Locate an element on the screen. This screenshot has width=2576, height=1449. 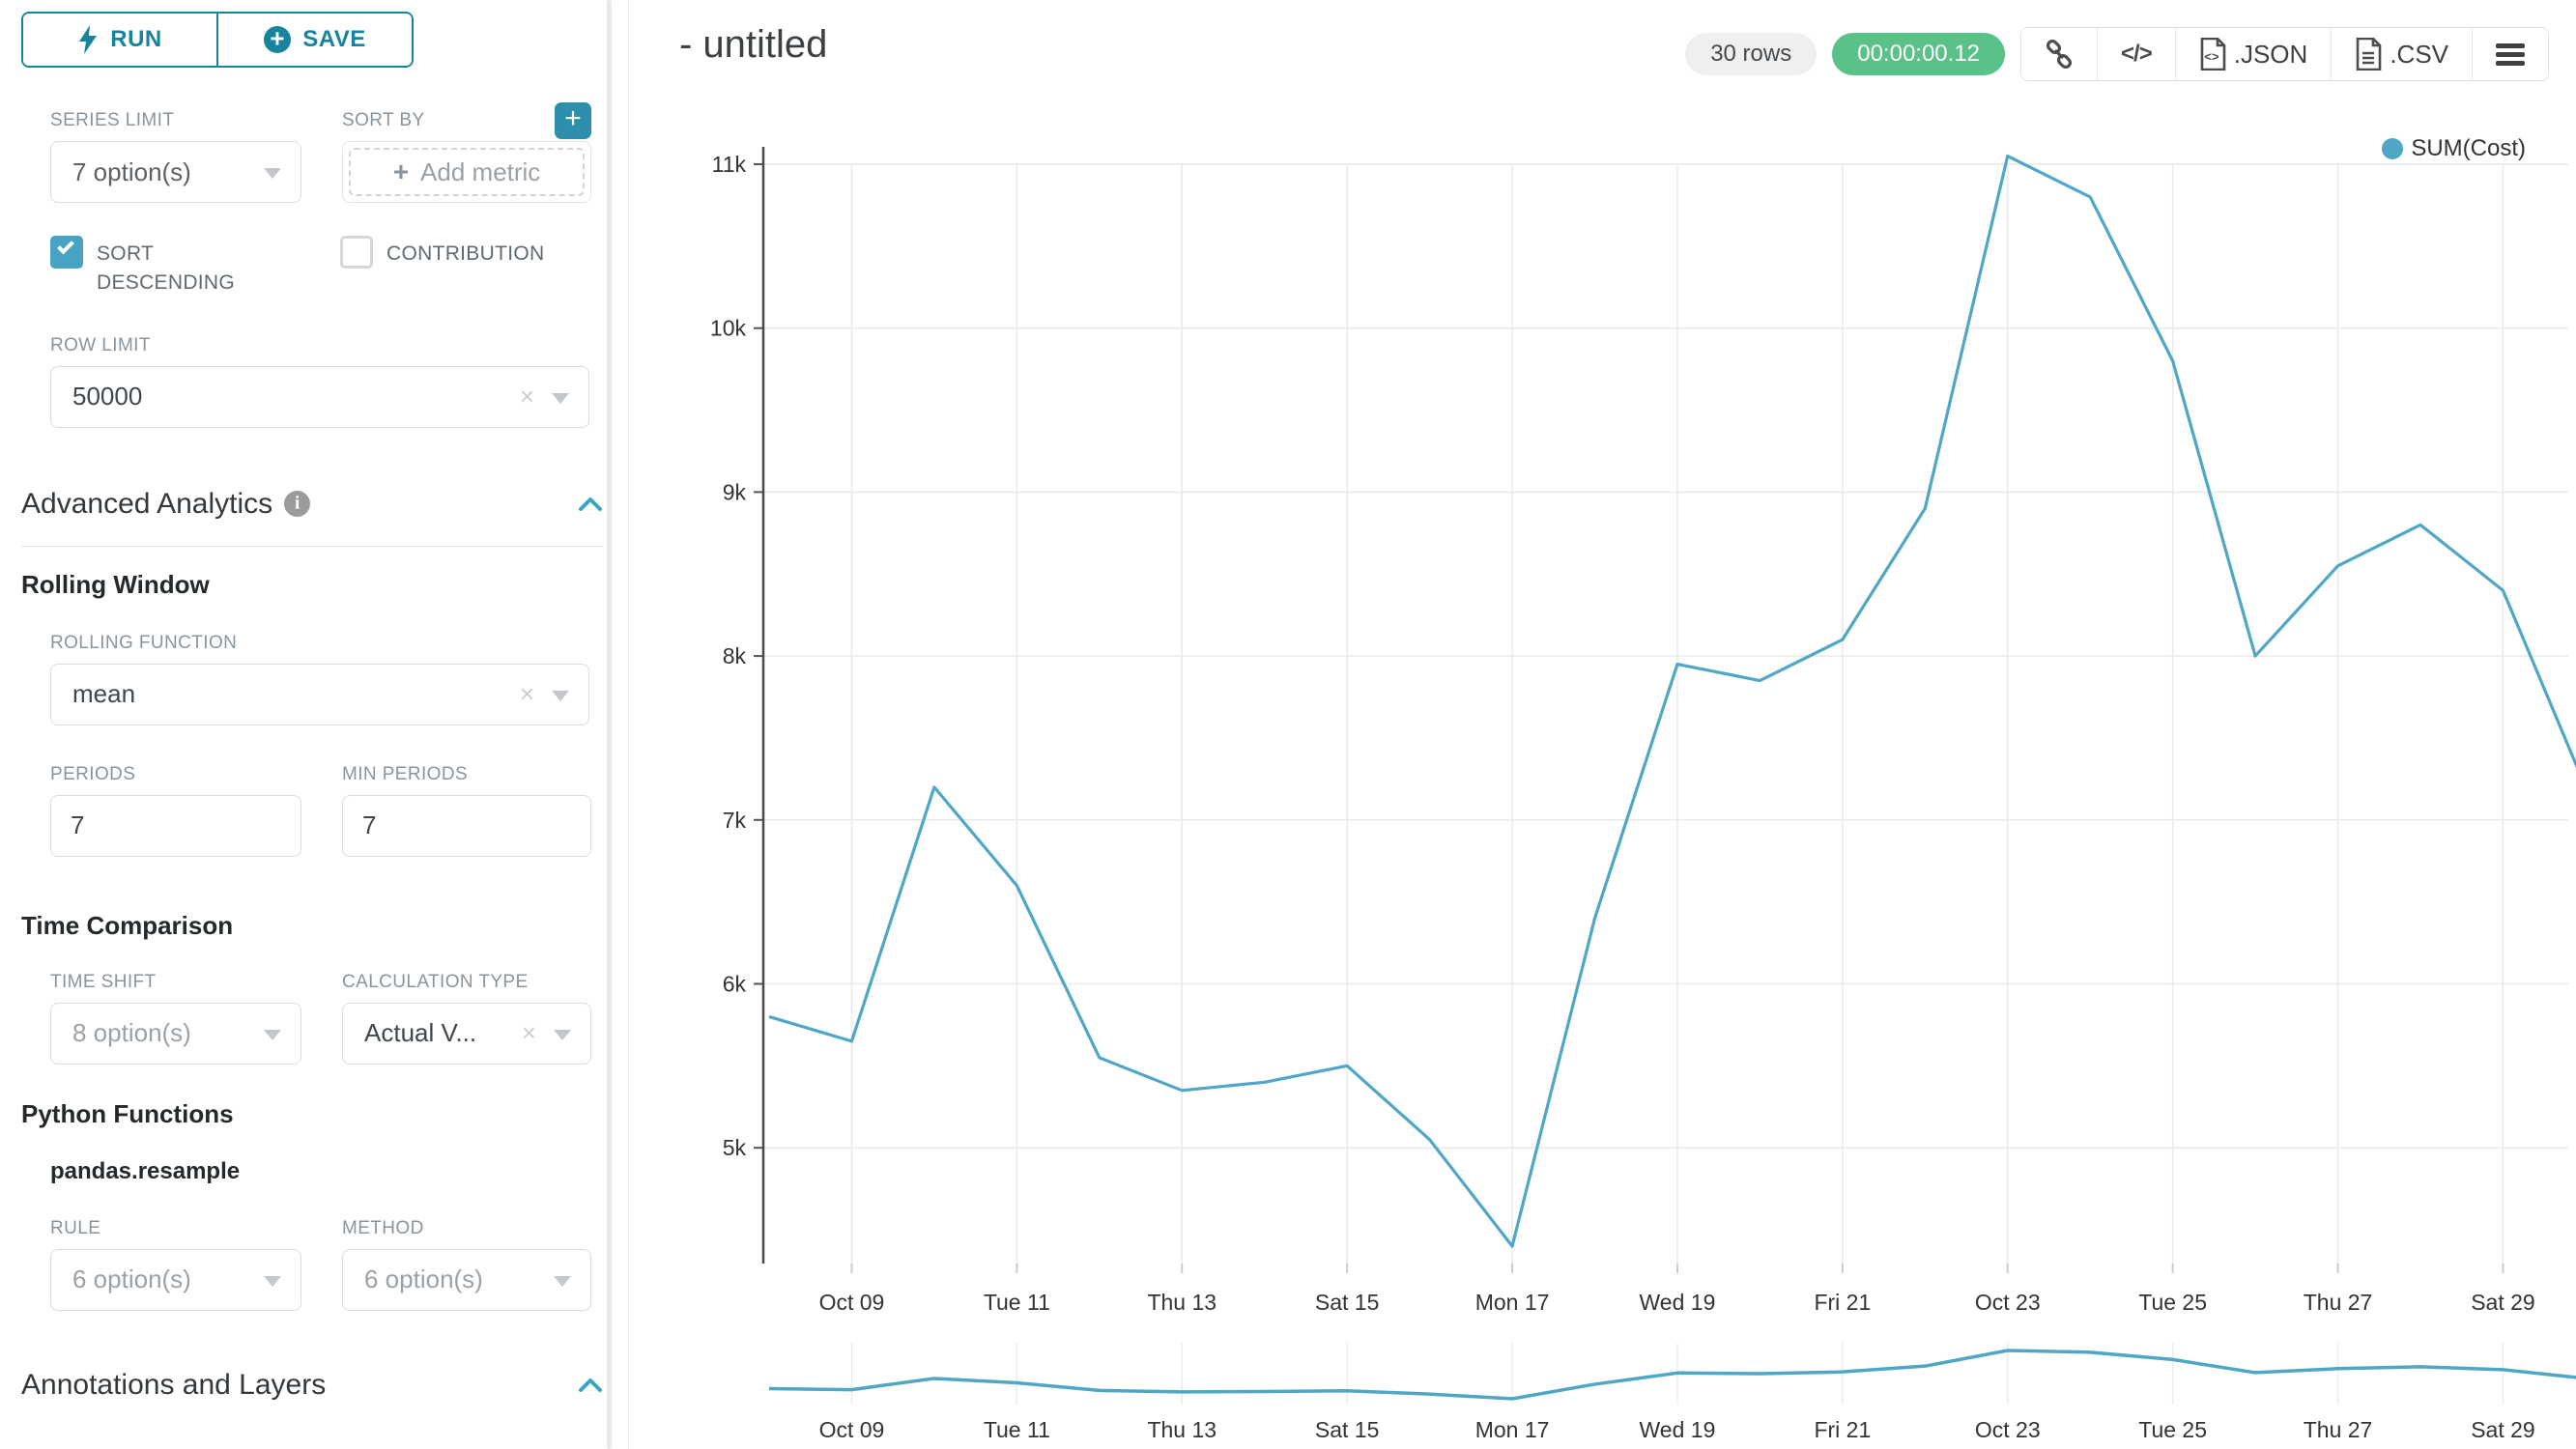
rule-select: 6 option(s) is located at coordinates (176, 1279).